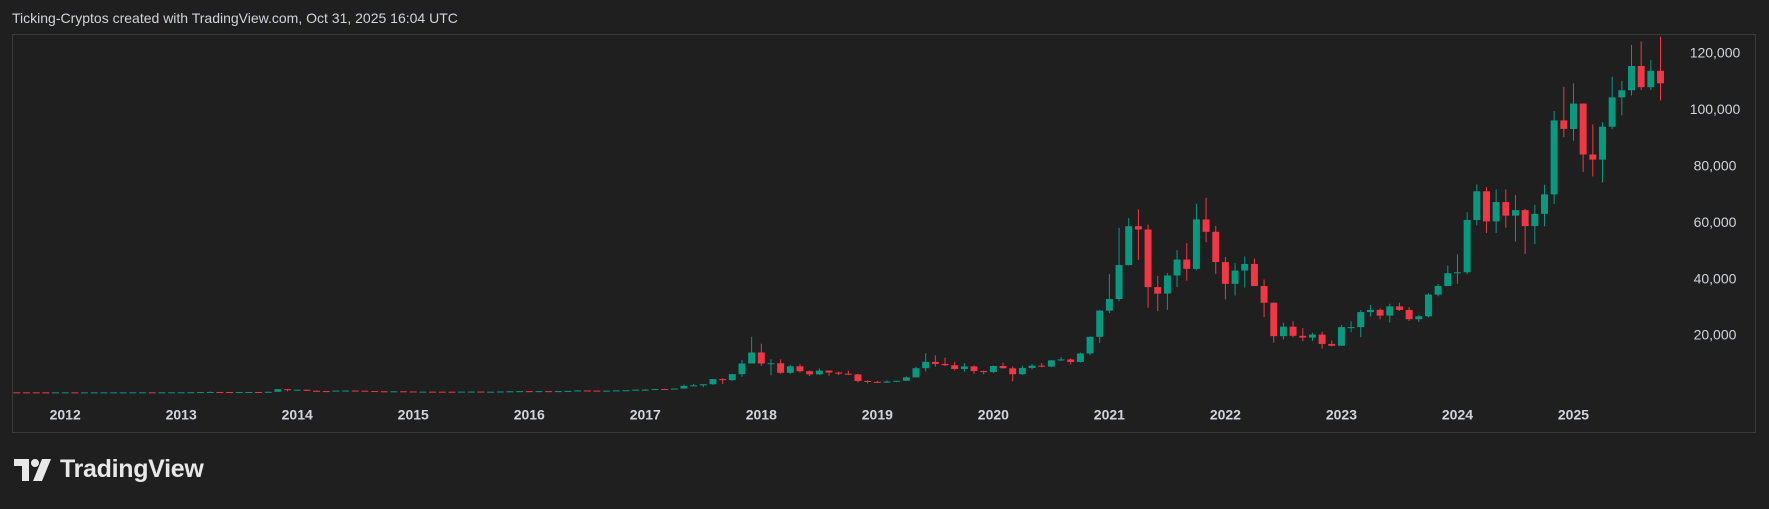 The height and width of the screenshot is (509, 1769). Describe the element at coordinates (1715, 53) in the screenshot. I see `y-tick-label: 120,000` at that location.